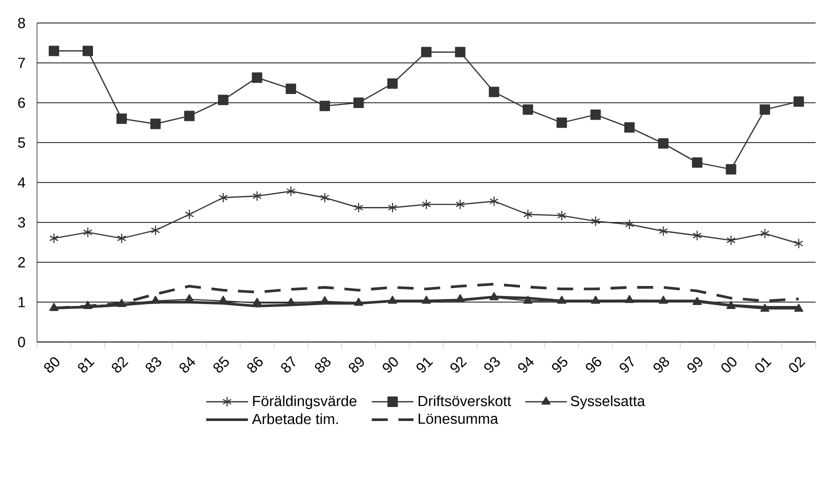  What do you see at coordinates (21, 23) in the screenshot?
I see `y-tick-label: 8` at bounding box center [21, 23].